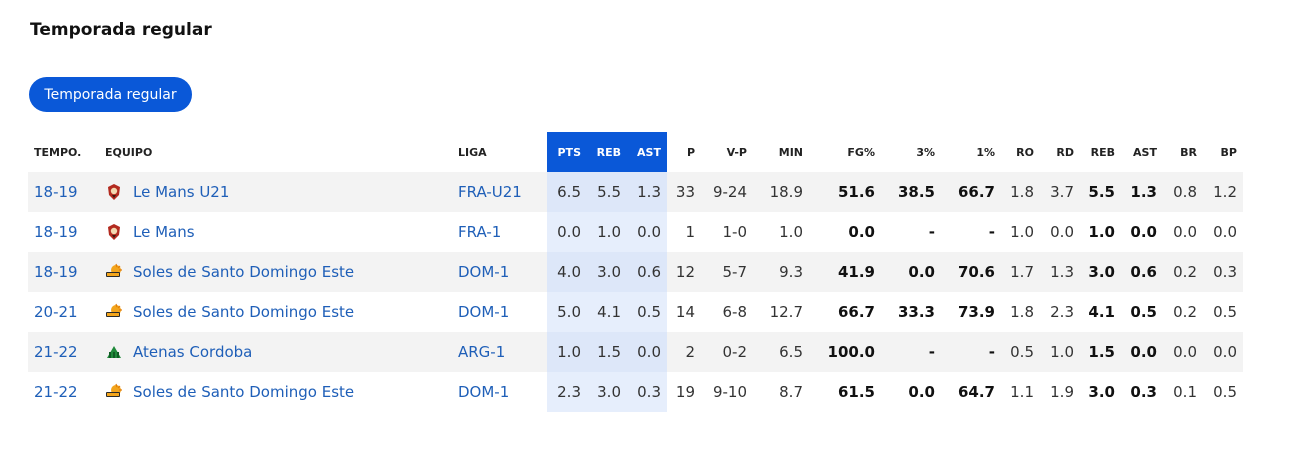 The image size is (1301, 459). Describe the element at coordinates (164, 232) in the screenshot. I see `team-link: Le Mans` at that location.